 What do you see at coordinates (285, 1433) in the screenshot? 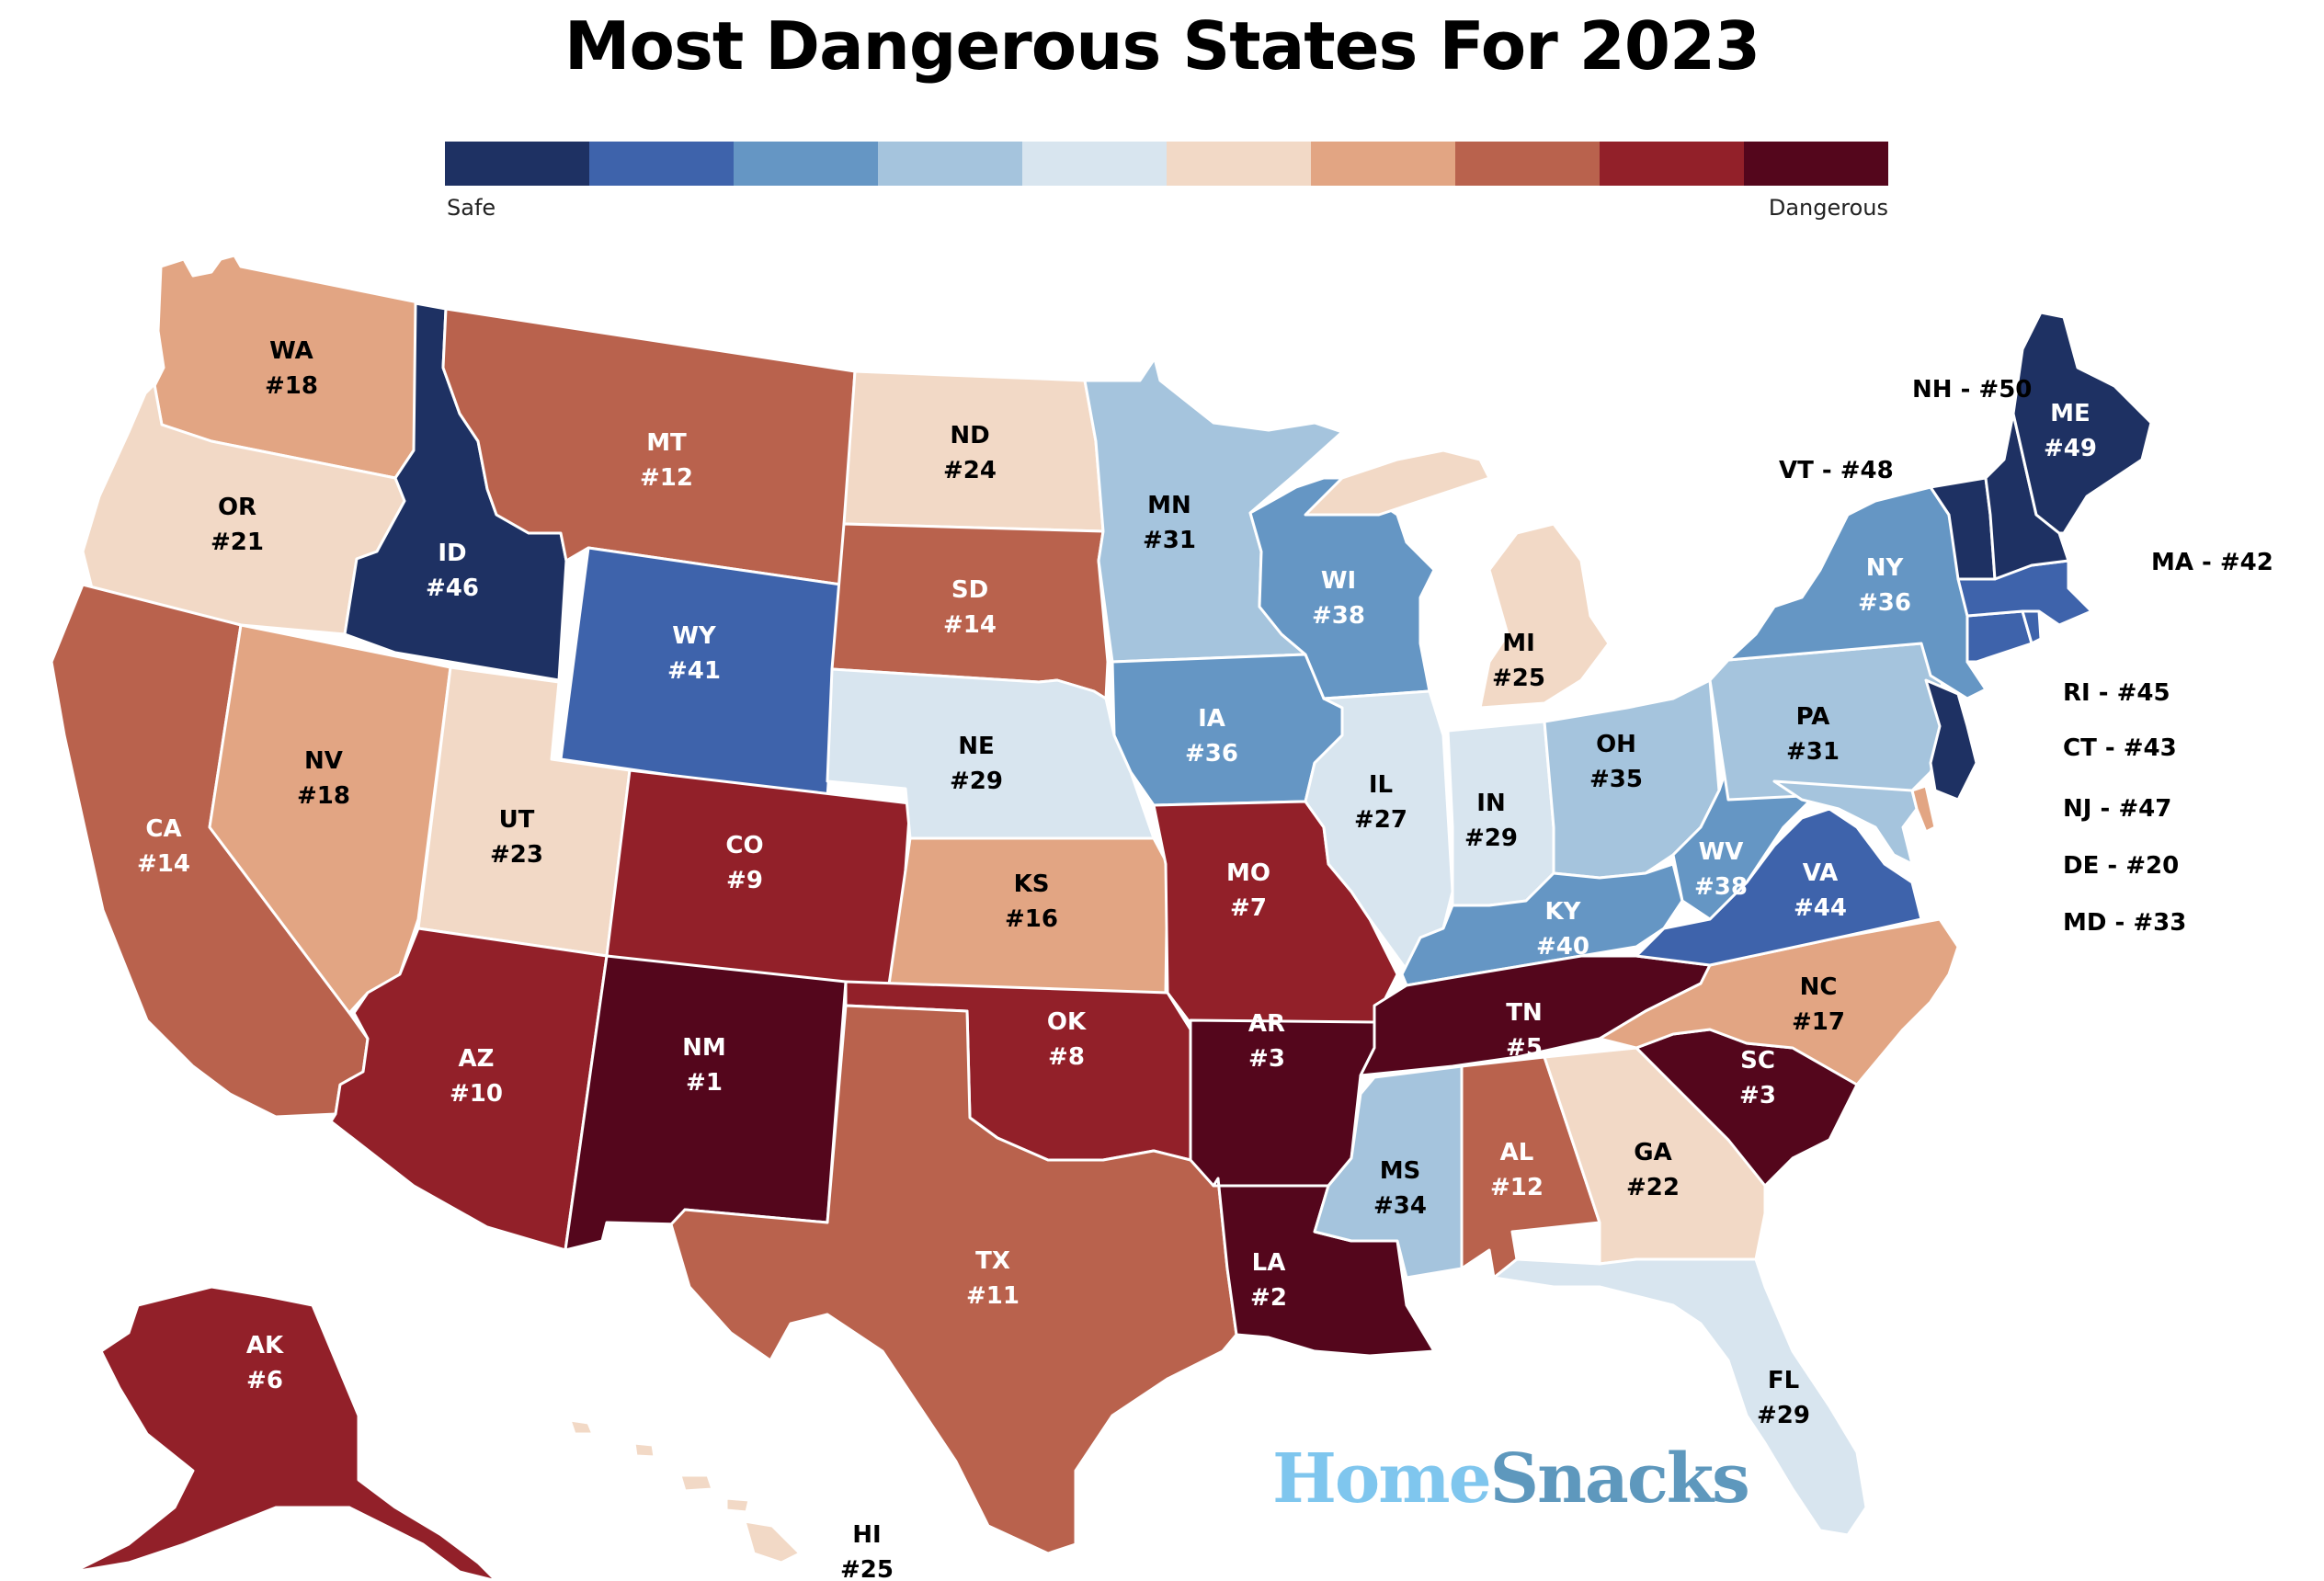
I see `state-ak` at bounding box center [285, 1433].